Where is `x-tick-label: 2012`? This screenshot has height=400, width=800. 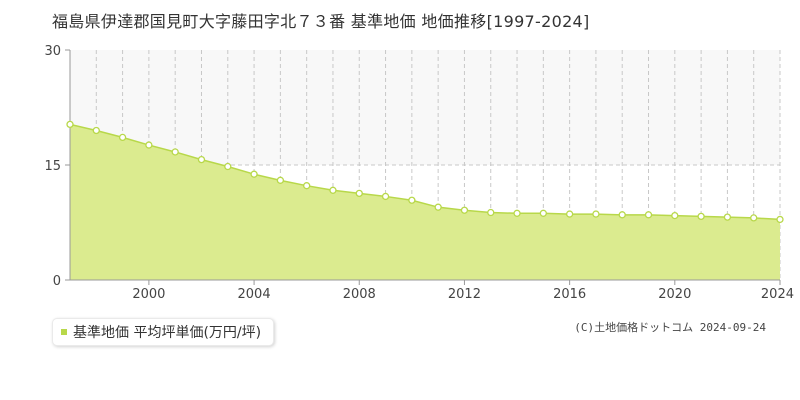 x-tick-label: 2012 is located at coordinates (464, 294).